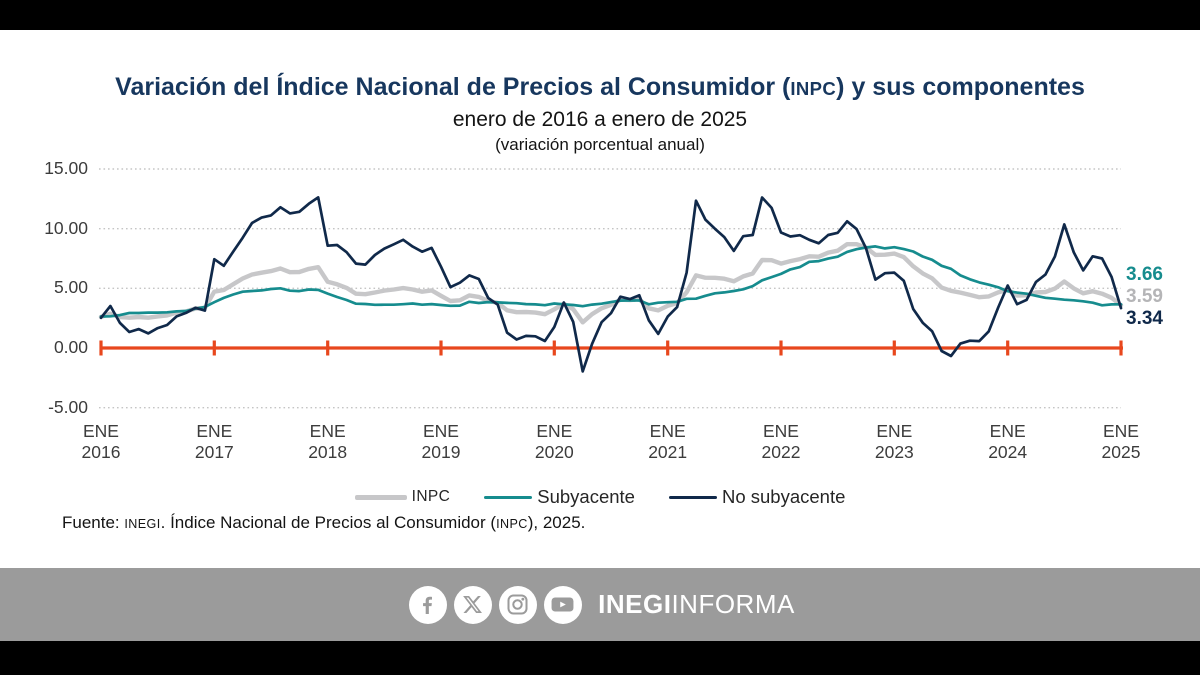 The image size is (1200, 675). What do you see at coordinates (328, 441) in the screenshot?
I see `x-axis-label: ENE 2018` at bounding box center [328, 441].